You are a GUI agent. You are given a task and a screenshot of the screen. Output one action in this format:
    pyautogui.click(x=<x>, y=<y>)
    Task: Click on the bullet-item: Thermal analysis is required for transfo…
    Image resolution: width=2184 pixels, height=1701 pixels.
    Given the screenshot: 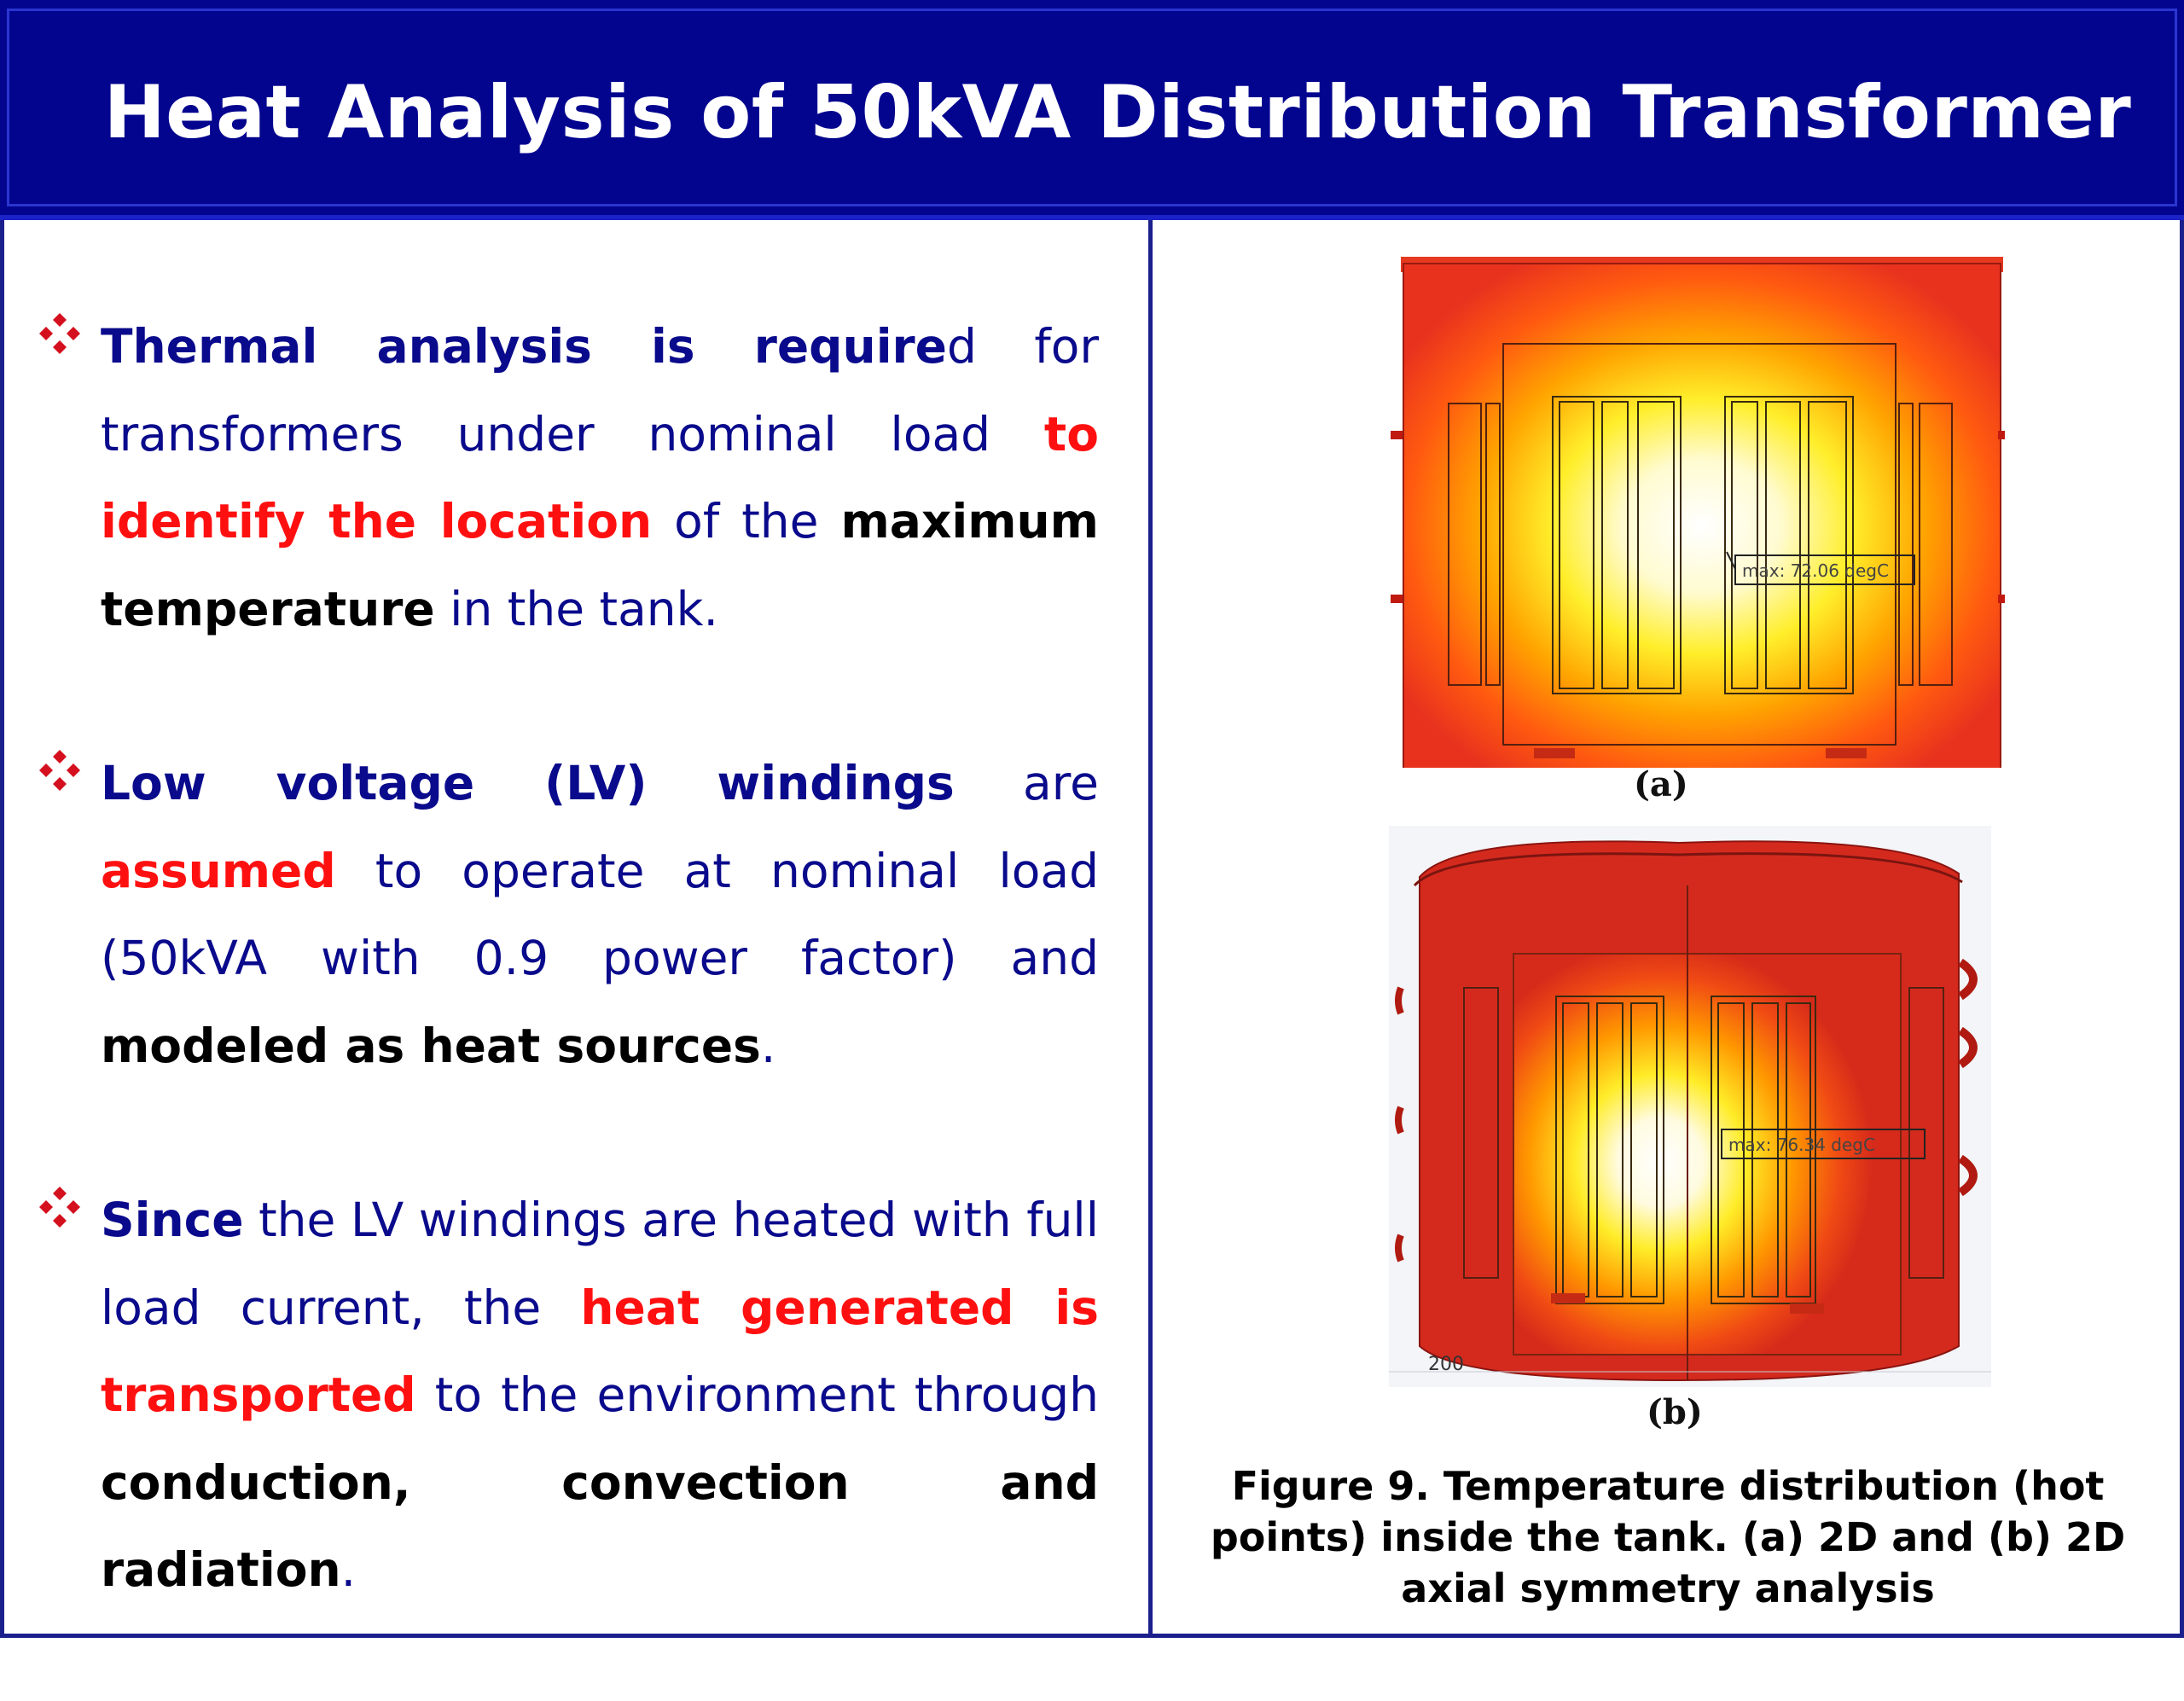 What is the action you would take?
    pyautogui.click(x=565, y=478)
    